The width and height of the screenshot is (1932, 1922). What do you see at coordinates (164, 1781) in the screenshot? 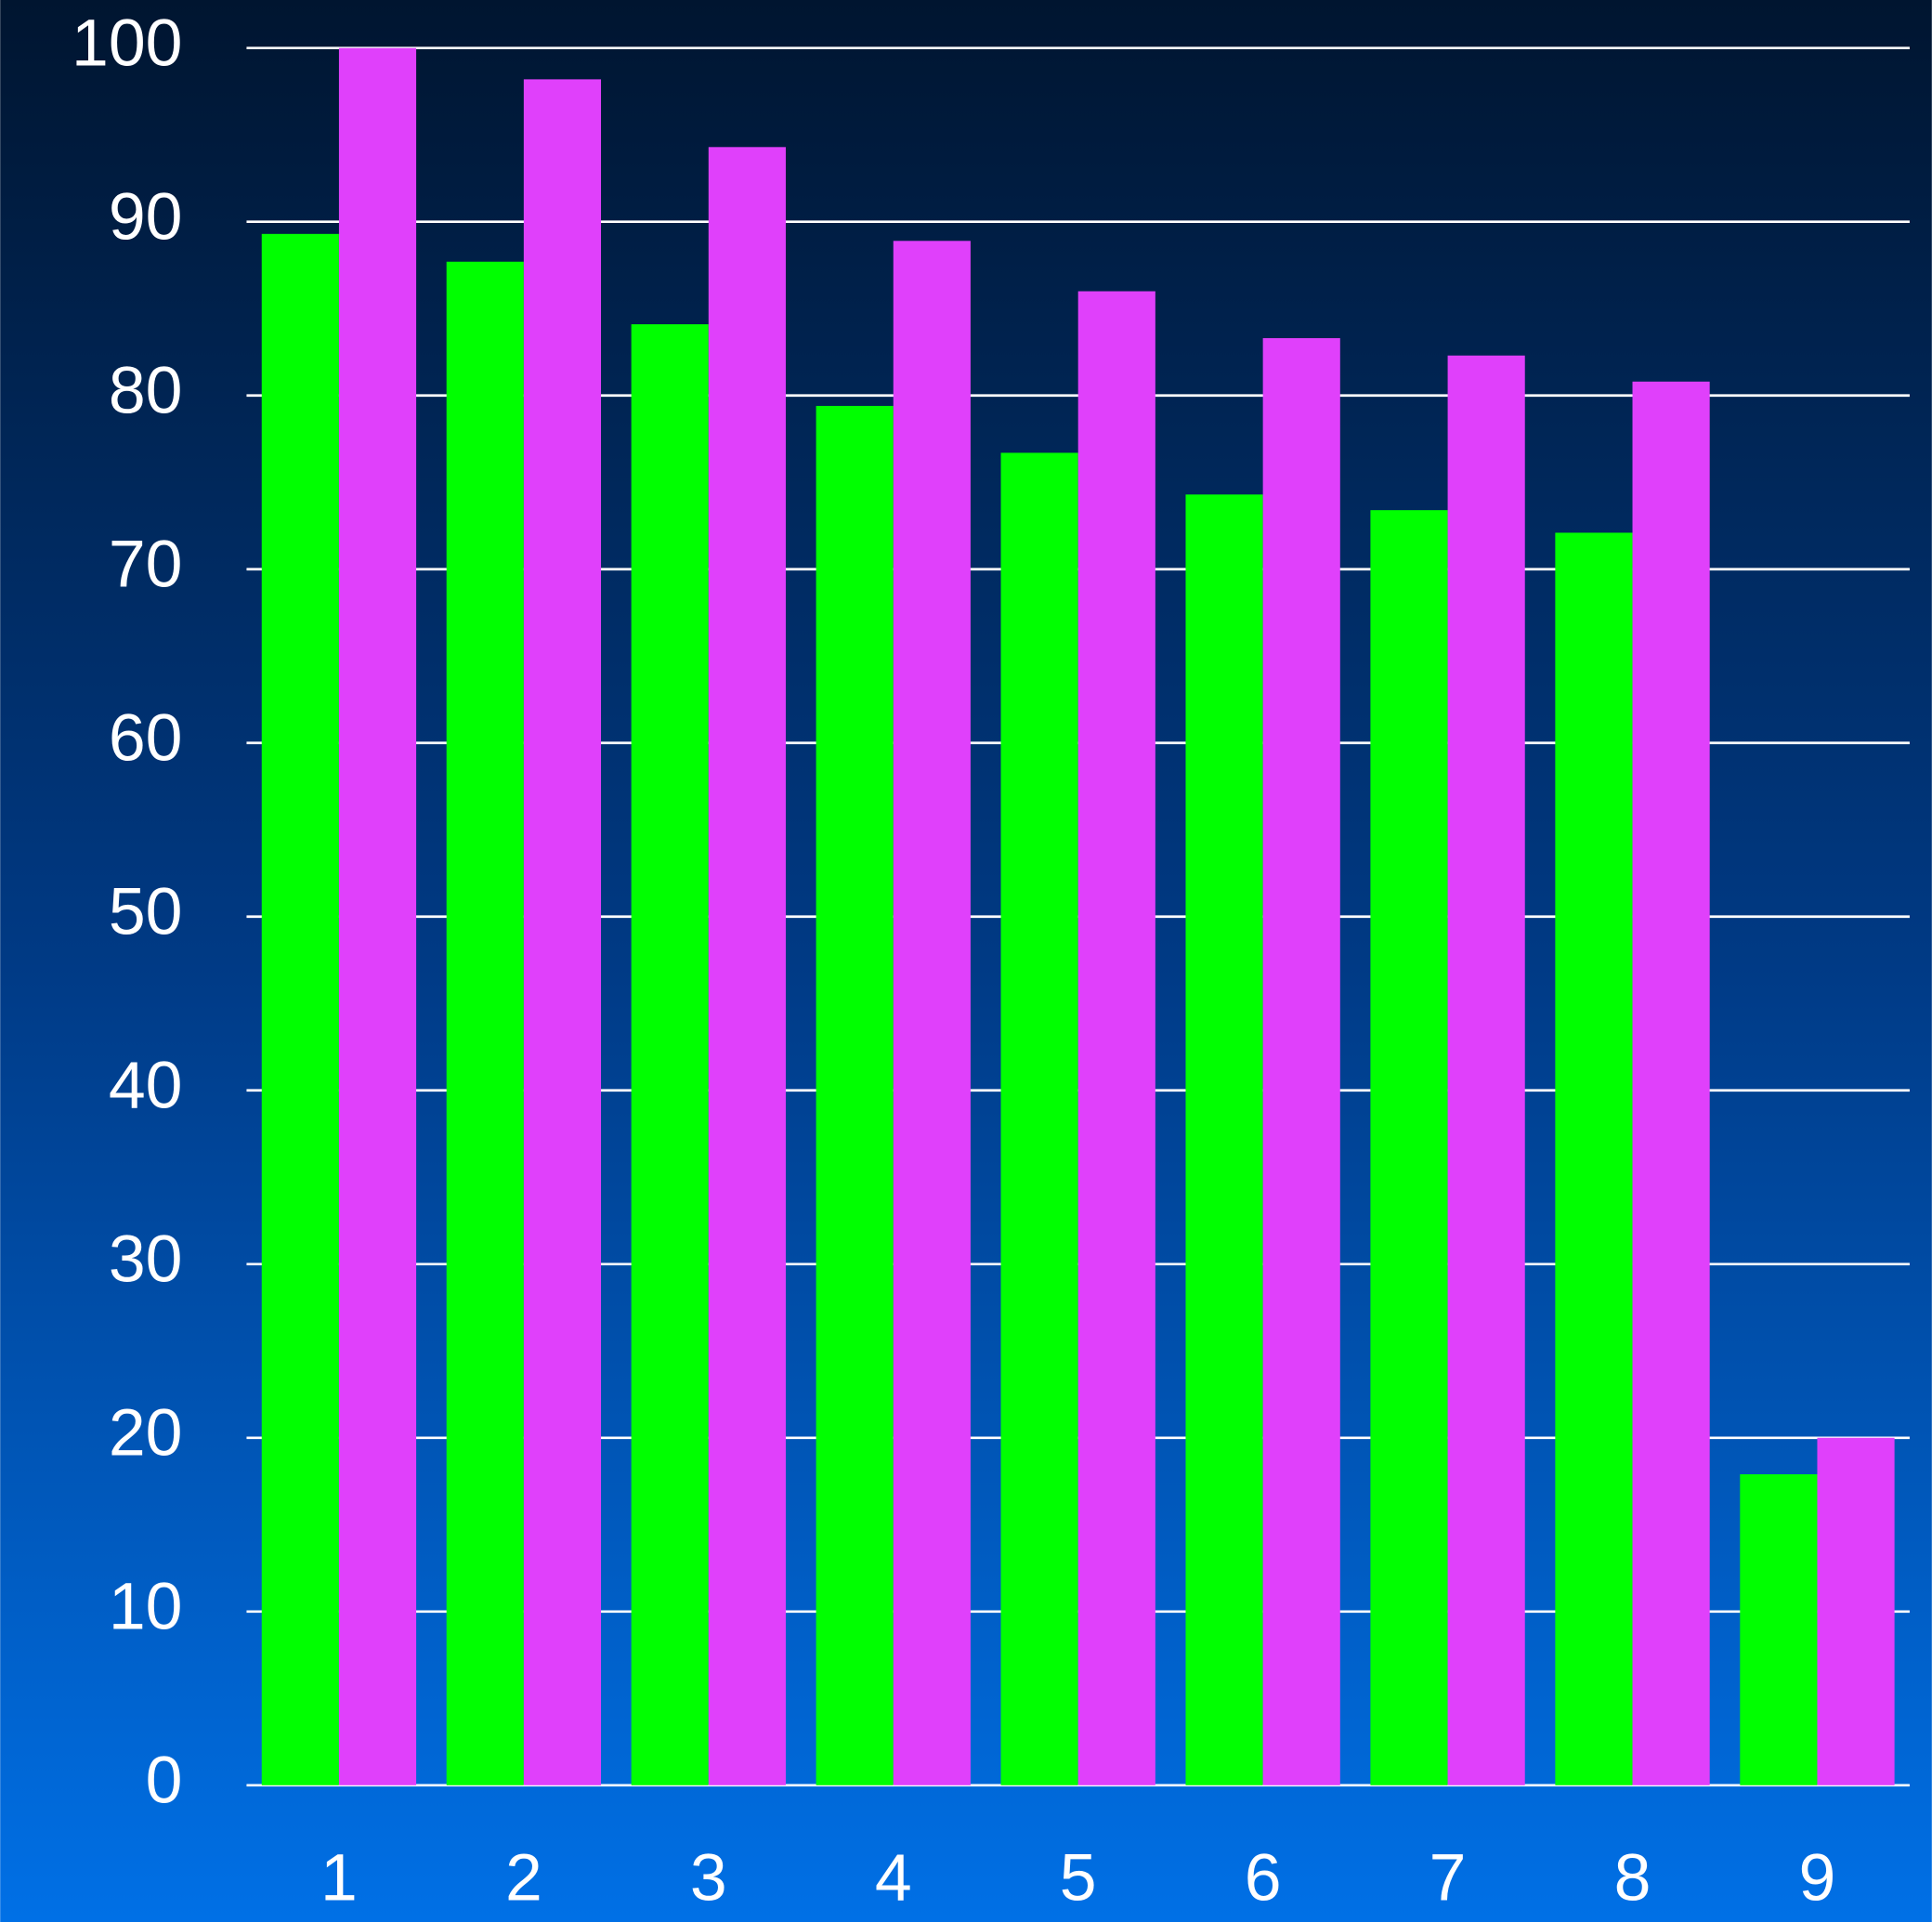
I see `y-tick-label: 0` at bounding box center [164, 1781].